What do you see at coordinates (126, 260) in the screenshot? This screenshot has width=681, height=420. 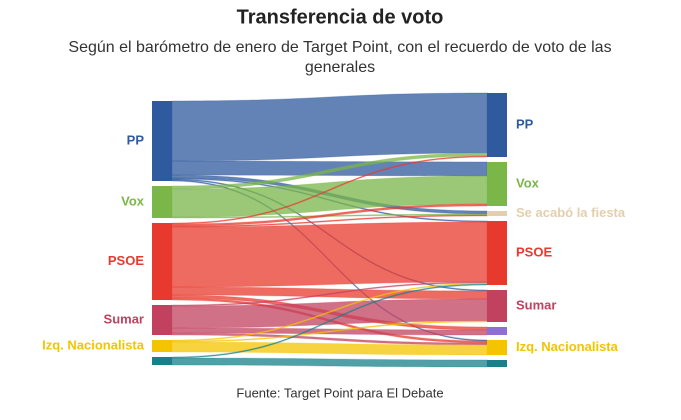 I see `source-label: PSOE` at bounding box center [126, 260].